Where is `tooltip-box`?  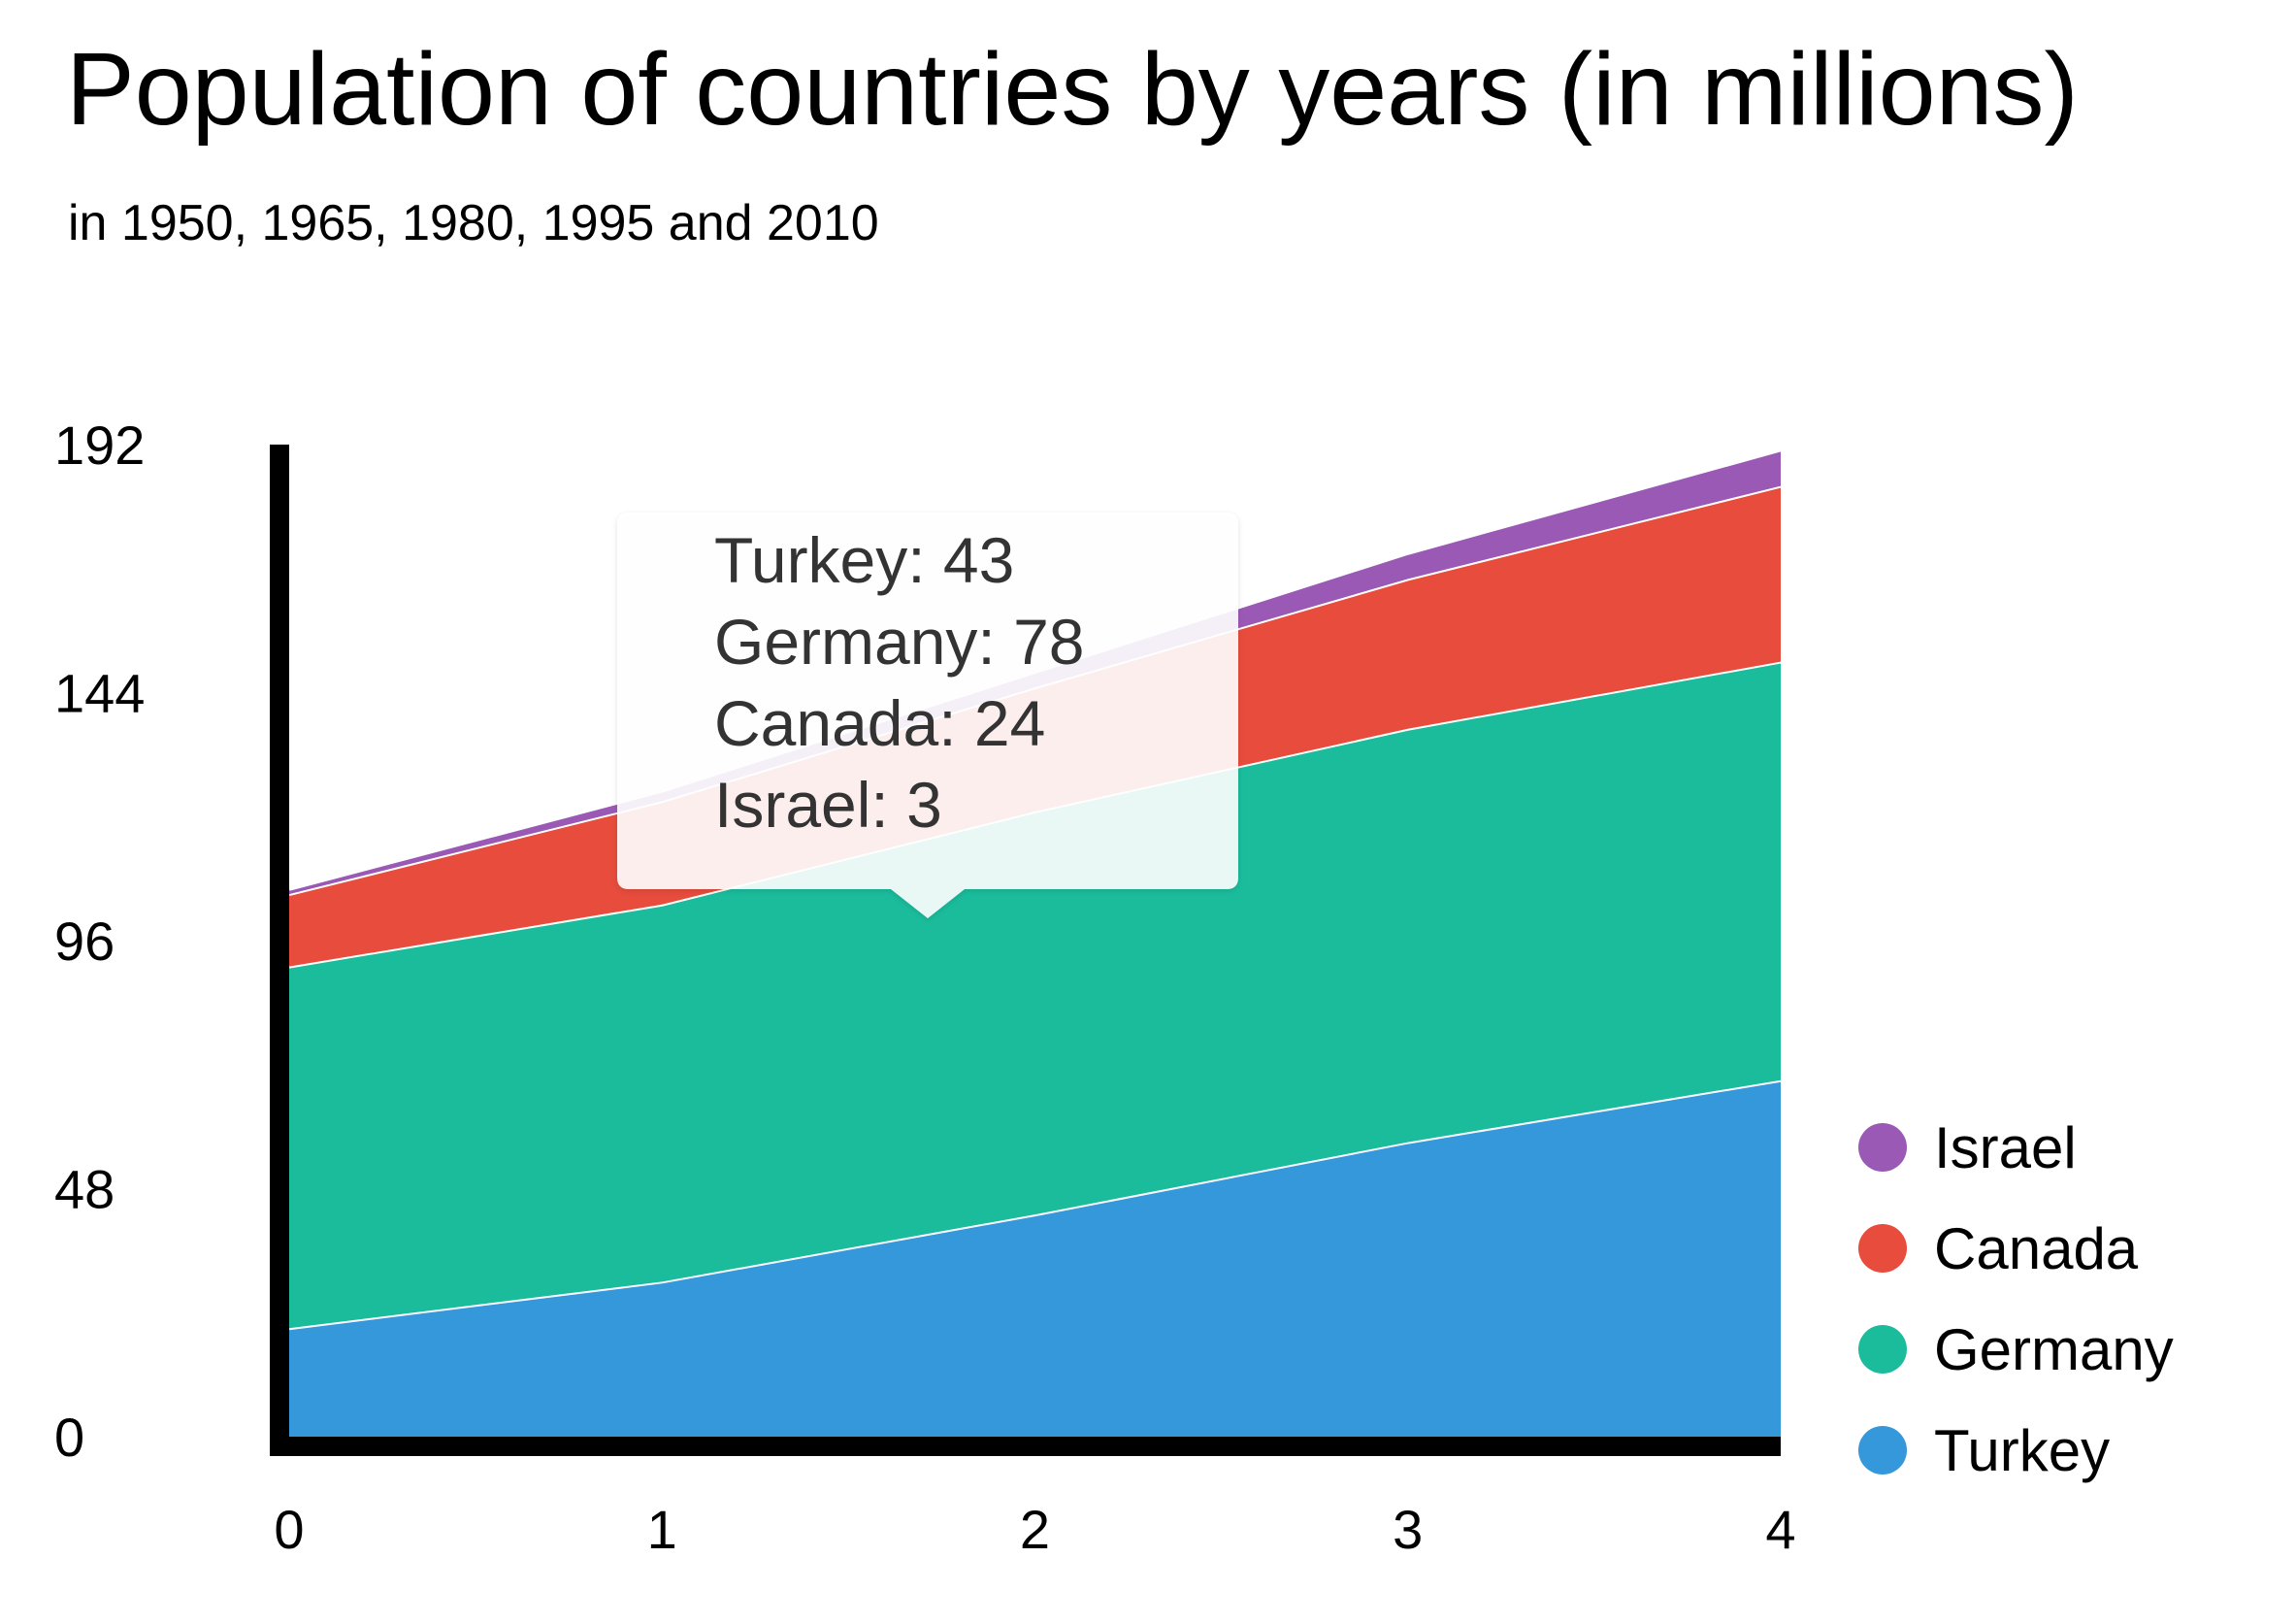
tooltip-box is located at coordinates (927, 715).